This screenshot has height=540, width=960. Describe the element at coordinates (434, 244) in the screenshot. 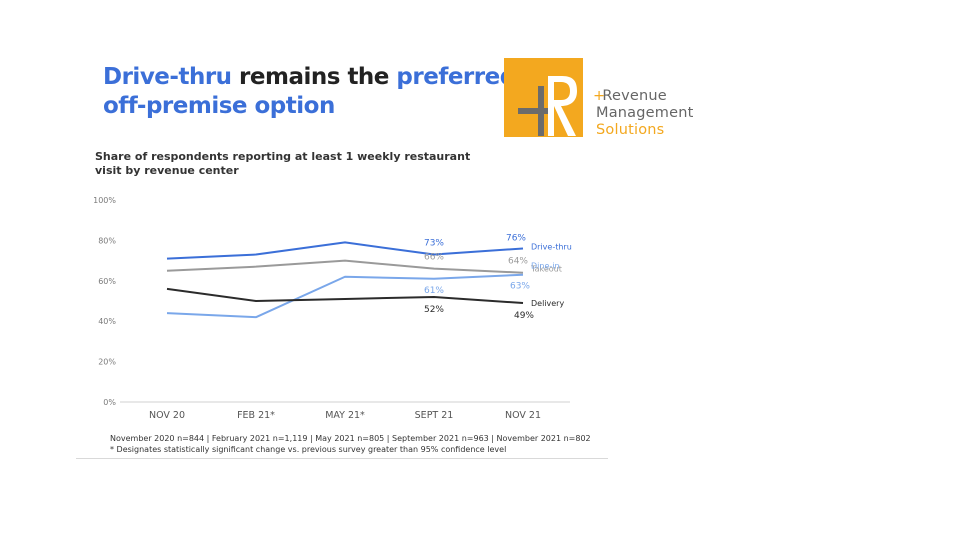

I see `data-label: 73%` at that location.